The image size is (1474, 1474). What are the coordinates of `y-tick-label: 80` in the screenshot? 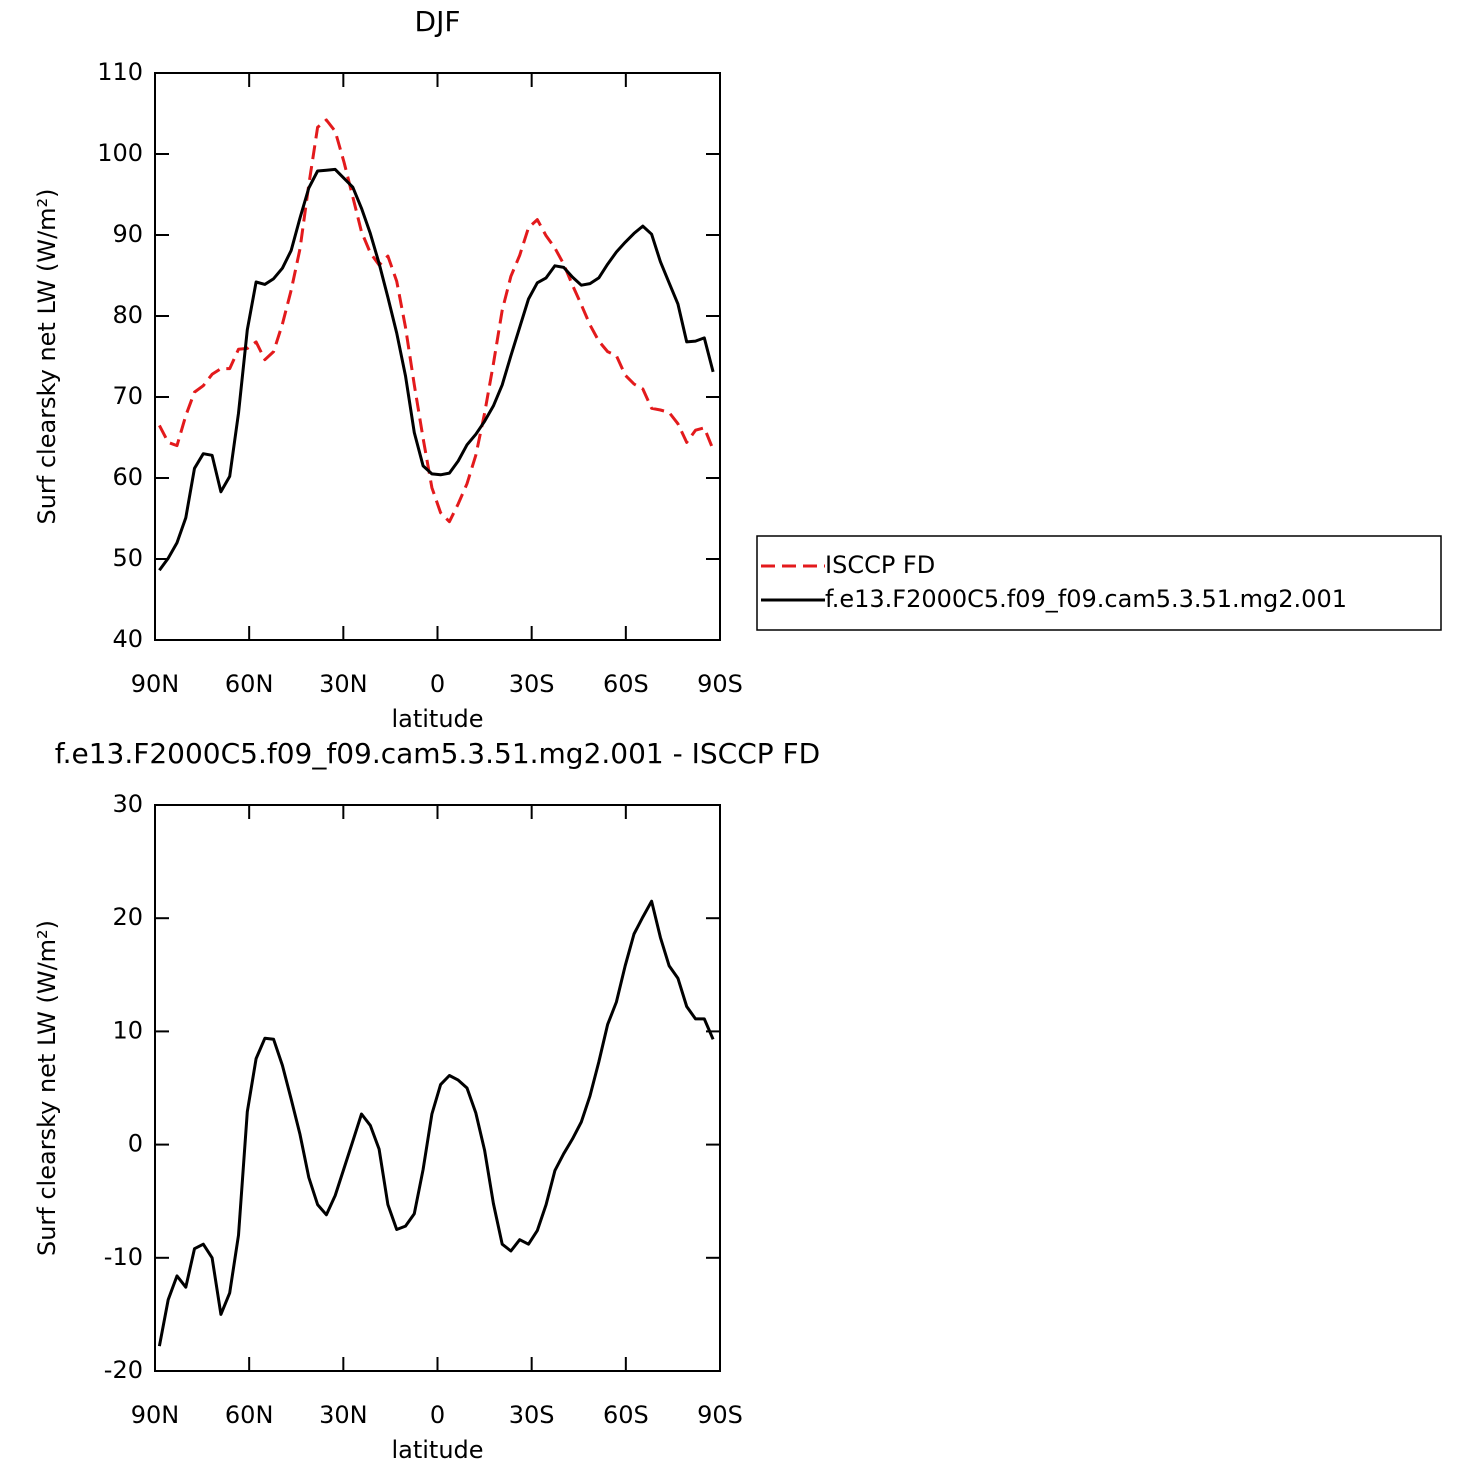 It's located at (127, 315).